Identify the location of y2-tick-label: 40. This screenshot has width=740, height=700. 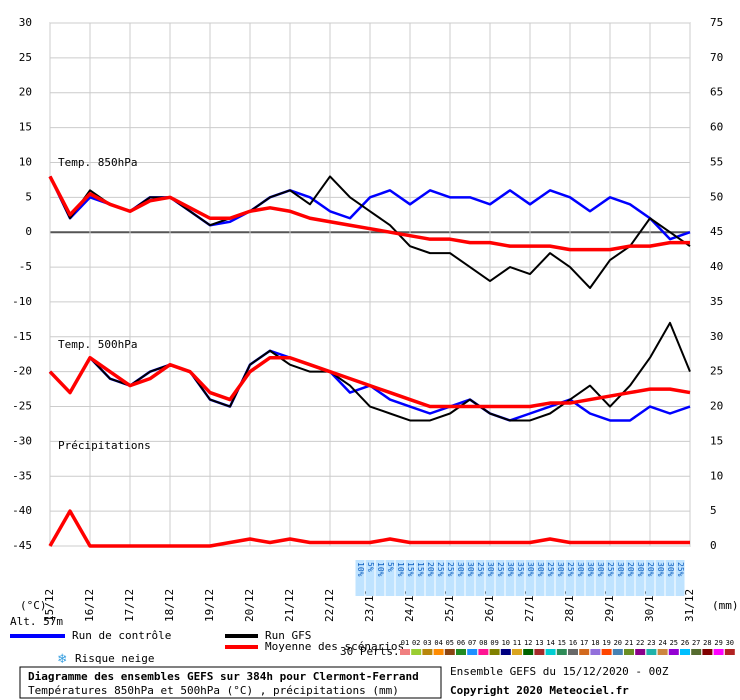
(716, 266).